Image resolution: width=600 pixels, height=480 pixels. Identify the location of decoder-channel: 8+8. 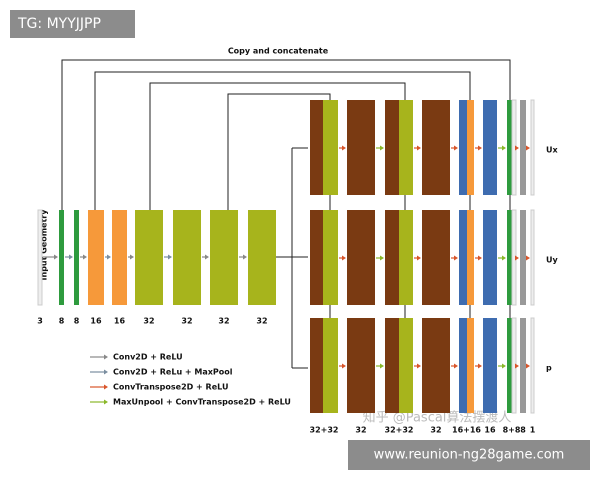
(512, 430).